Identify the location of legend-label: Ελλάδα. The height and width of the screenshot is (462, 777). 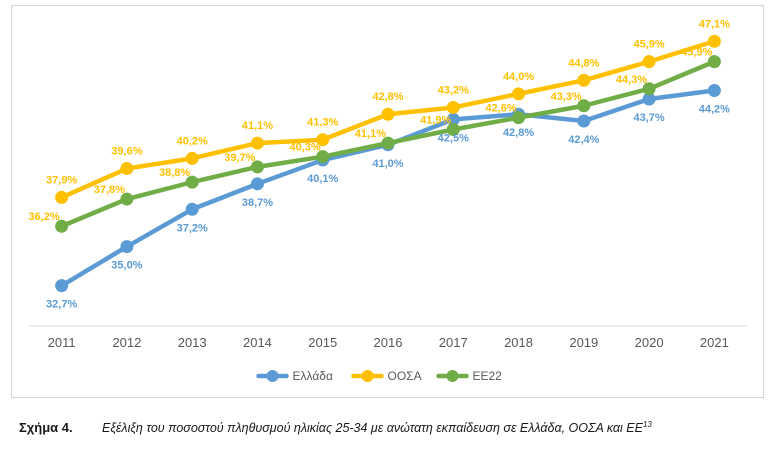
(313, 376).